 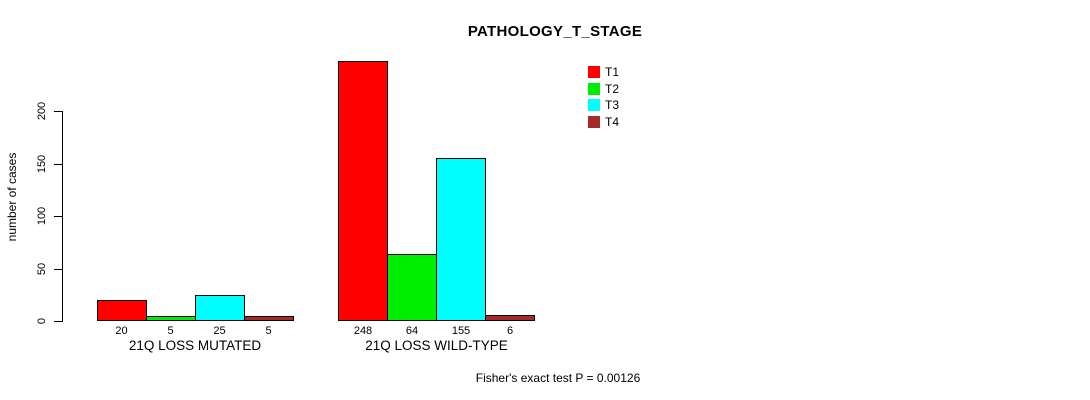 What do you see at coordinates (604, 88) in the screenshot?
I see `legend-item-t2: T2` at bounding box center [604, 88].